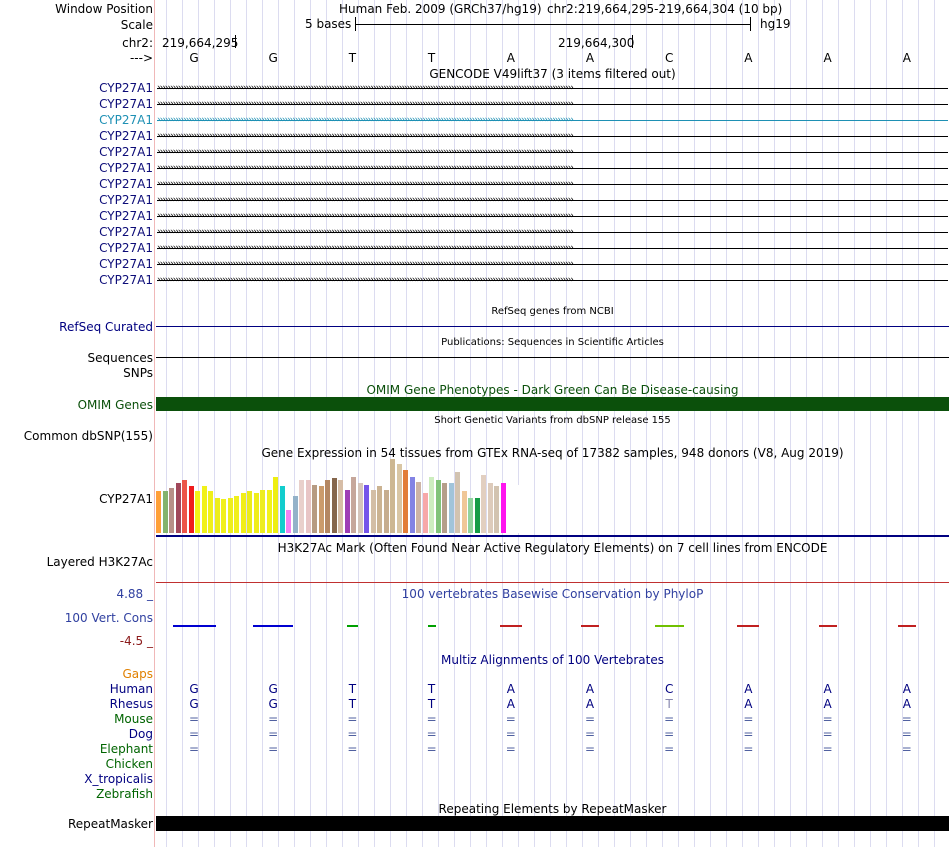 The height and width of the screenshot is (847, 950). I want to click on multiz-species-label: Human, so click(131, 689).